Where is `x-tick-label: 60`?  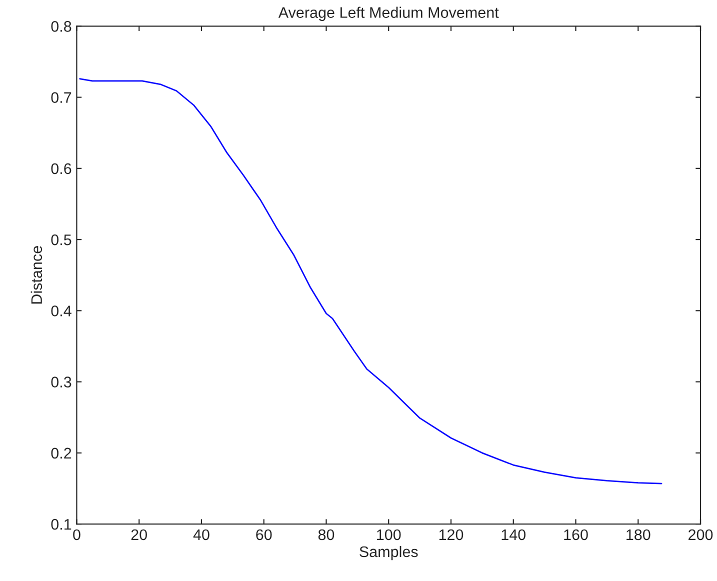
x-tick-label: 60 is located at coordinates (264, 534).